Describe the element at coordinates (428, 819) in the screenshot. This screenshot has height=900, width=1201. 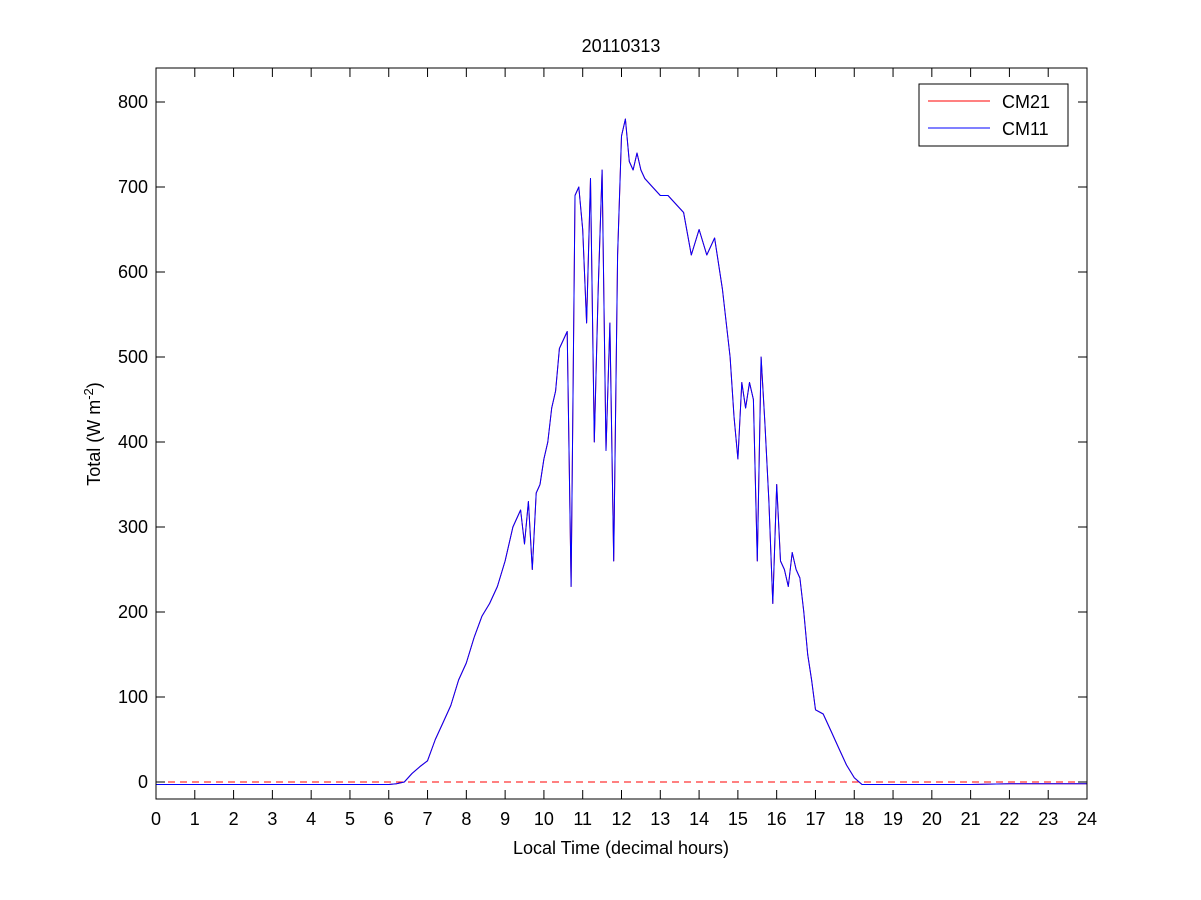
I see `x-tick-label: 7` at that location.